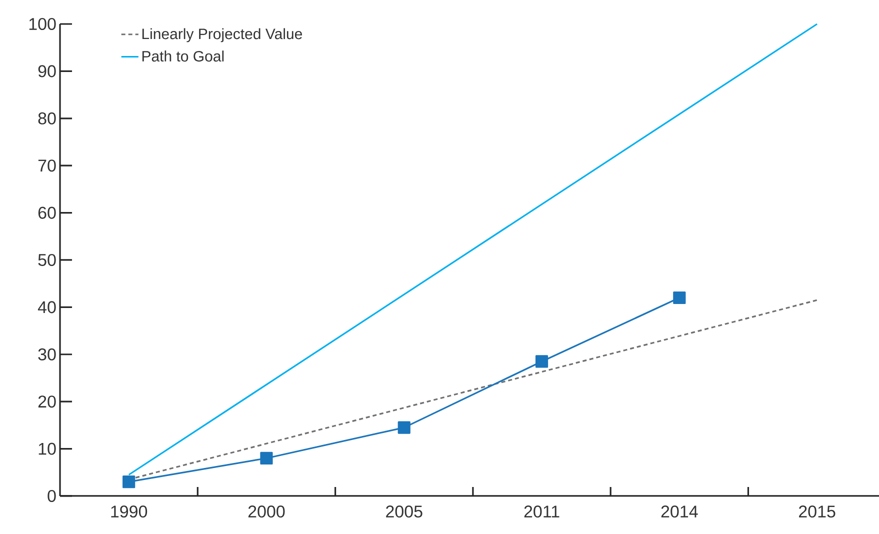  I want to click on x-tick-label: 2015, so click(817, 512).